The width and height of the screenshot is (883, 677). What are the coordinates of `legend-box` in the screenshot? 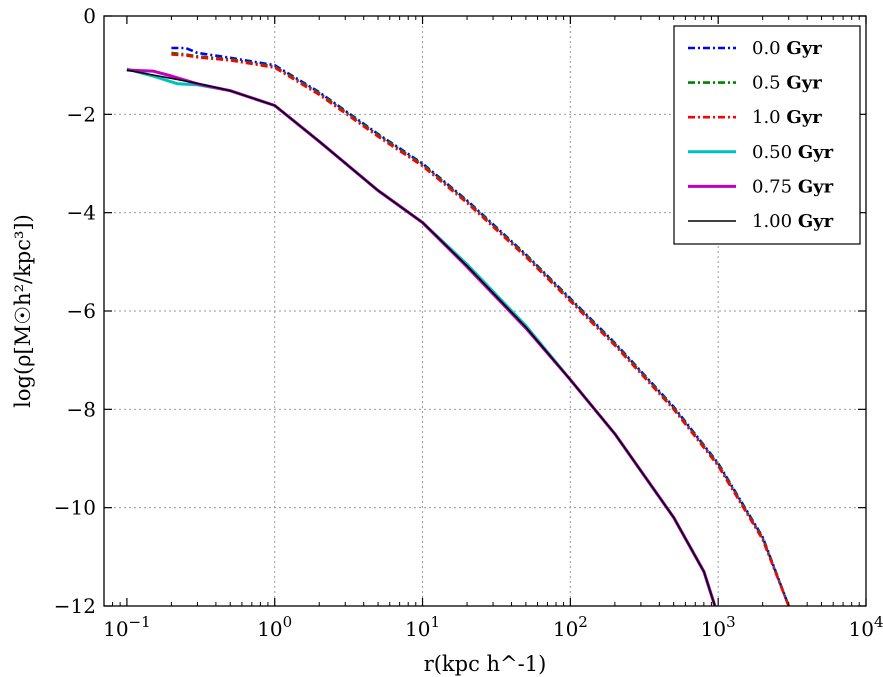 It's located at (767, 135).